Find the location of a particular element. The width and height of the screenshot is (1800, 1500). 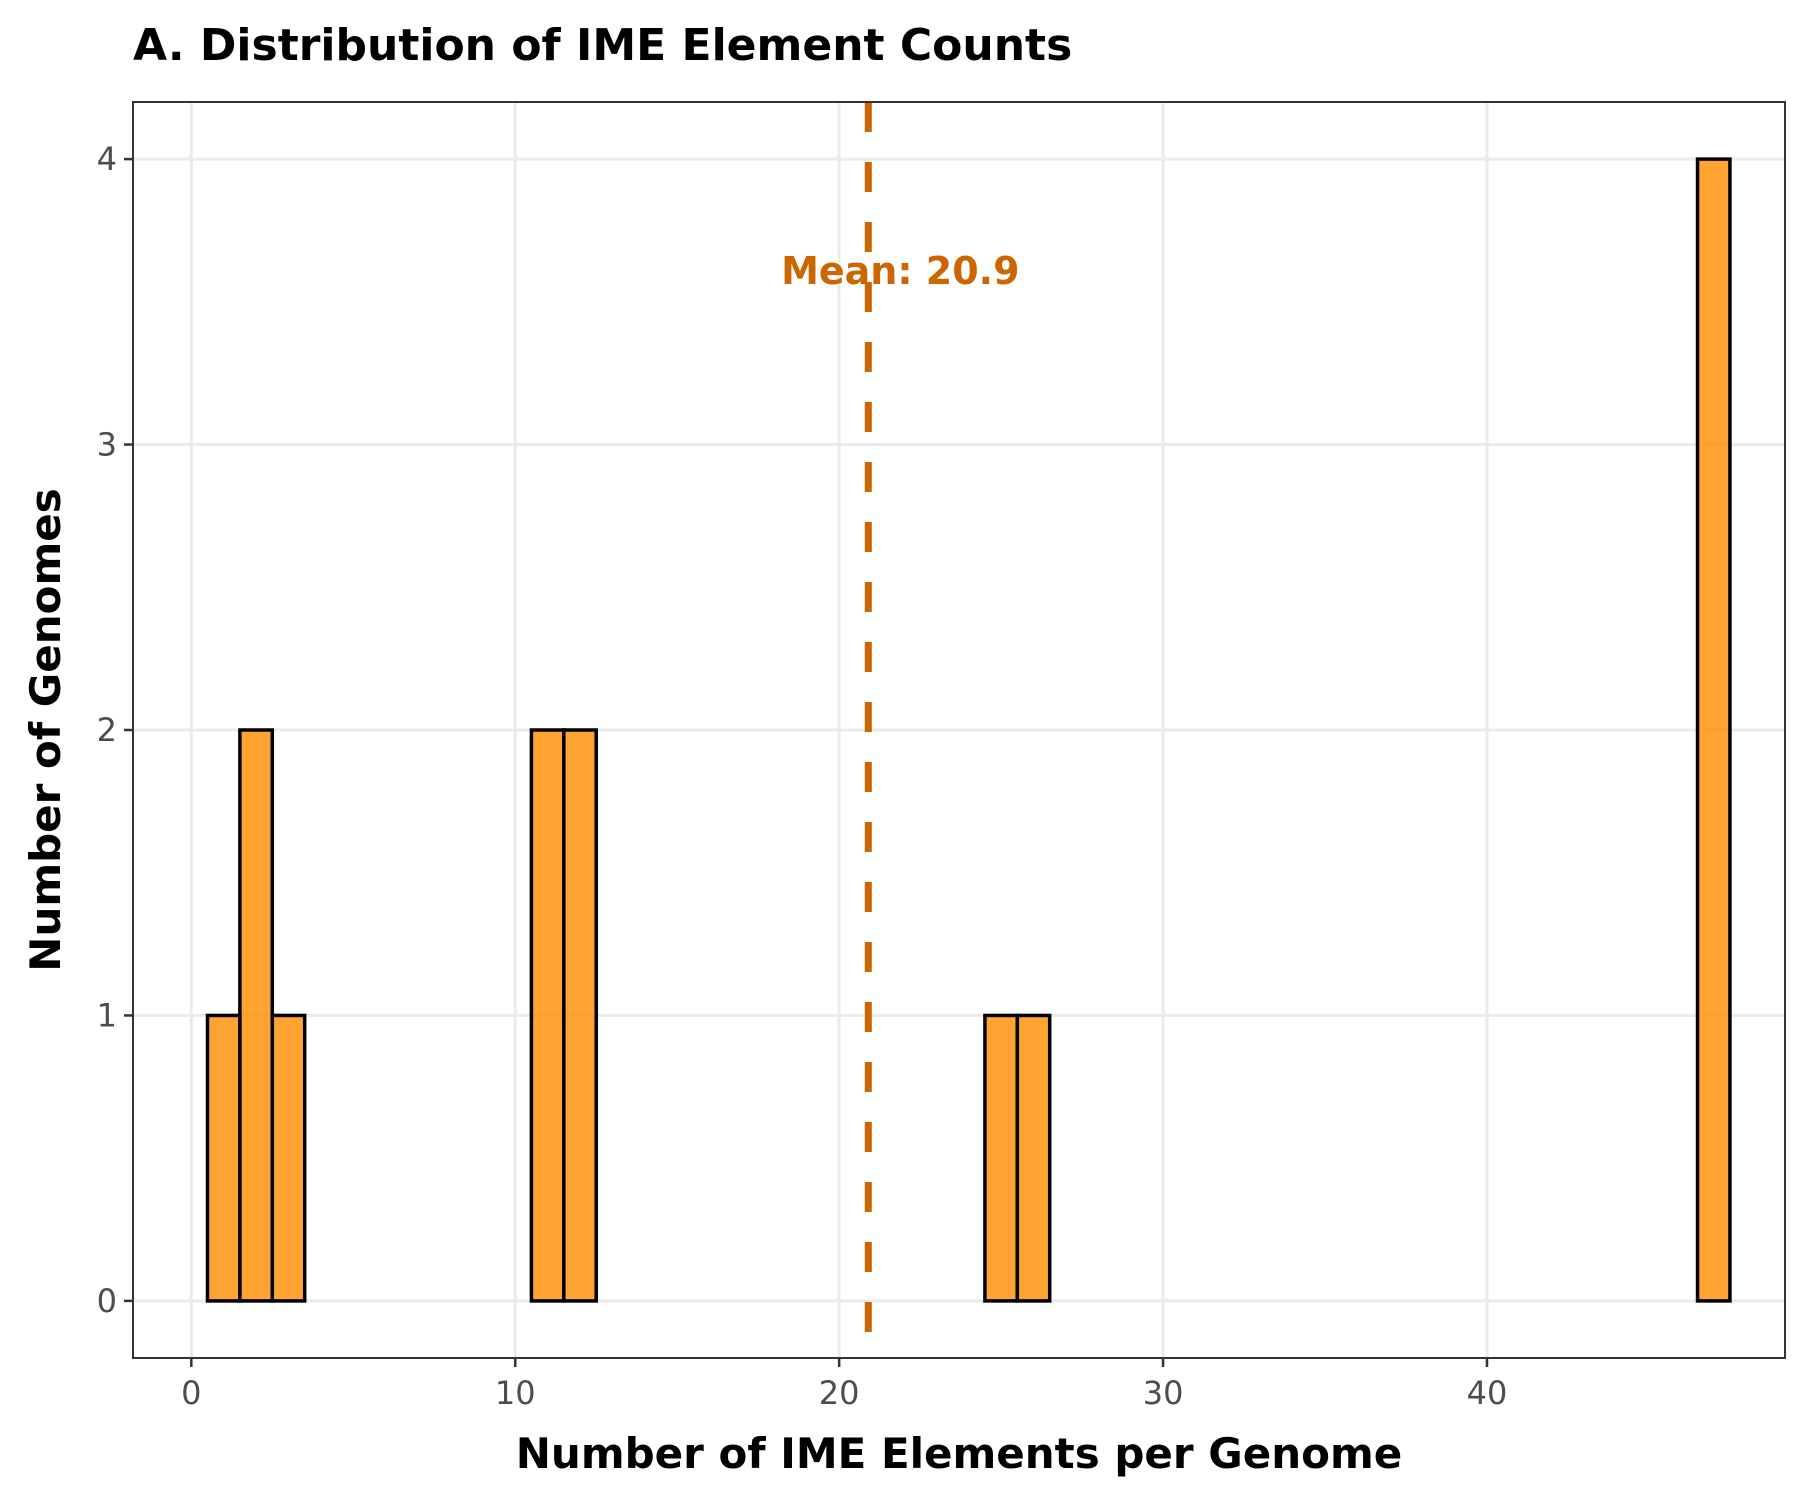

y-axis: 0 1 2 3 4 is located at coordinates (115, 730).